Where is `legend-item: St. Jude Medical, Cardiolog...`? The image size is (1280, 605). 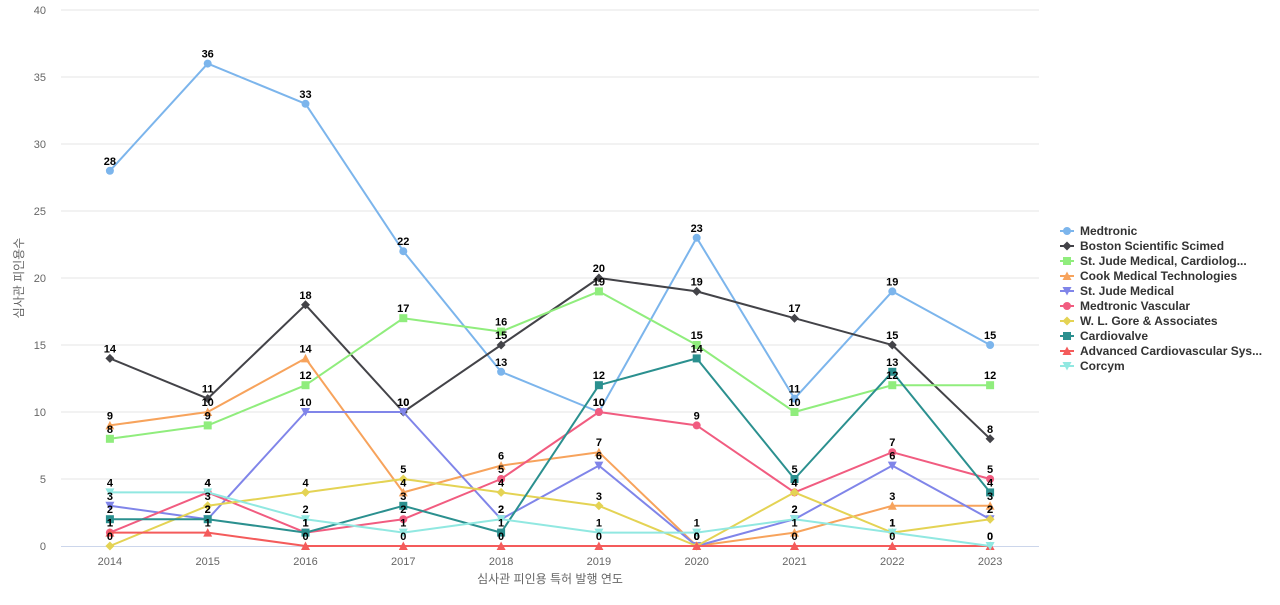 legend-item: St. Jude Medical, Cardiolog... is located at coordinates (1153, 261).